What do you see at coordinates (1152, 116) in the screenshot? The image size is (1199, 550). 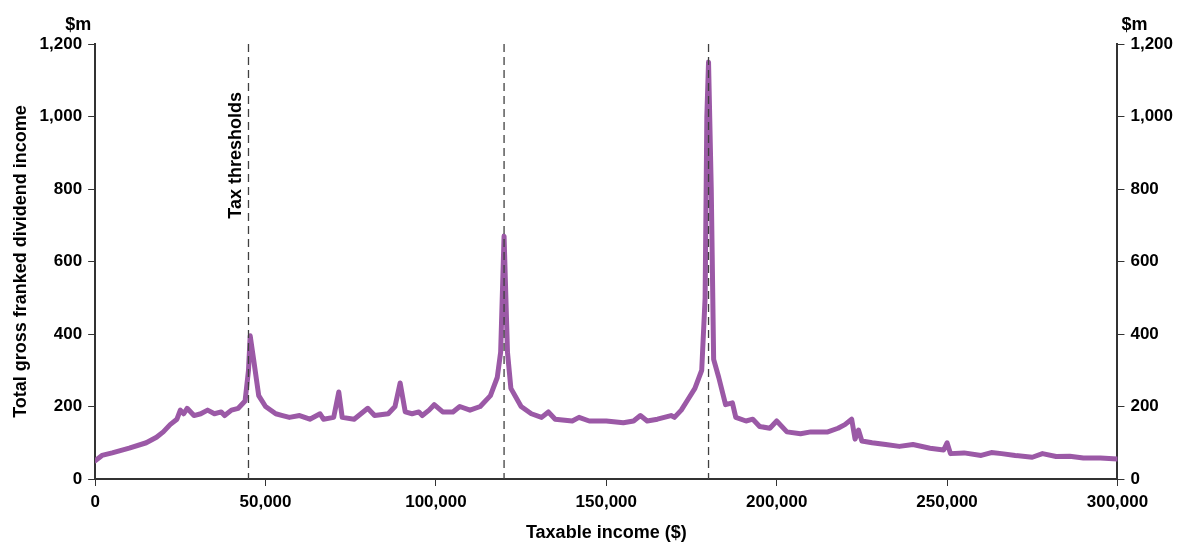 I see `y2-tick-label: 1,000` at bounding box center [1152, 116].